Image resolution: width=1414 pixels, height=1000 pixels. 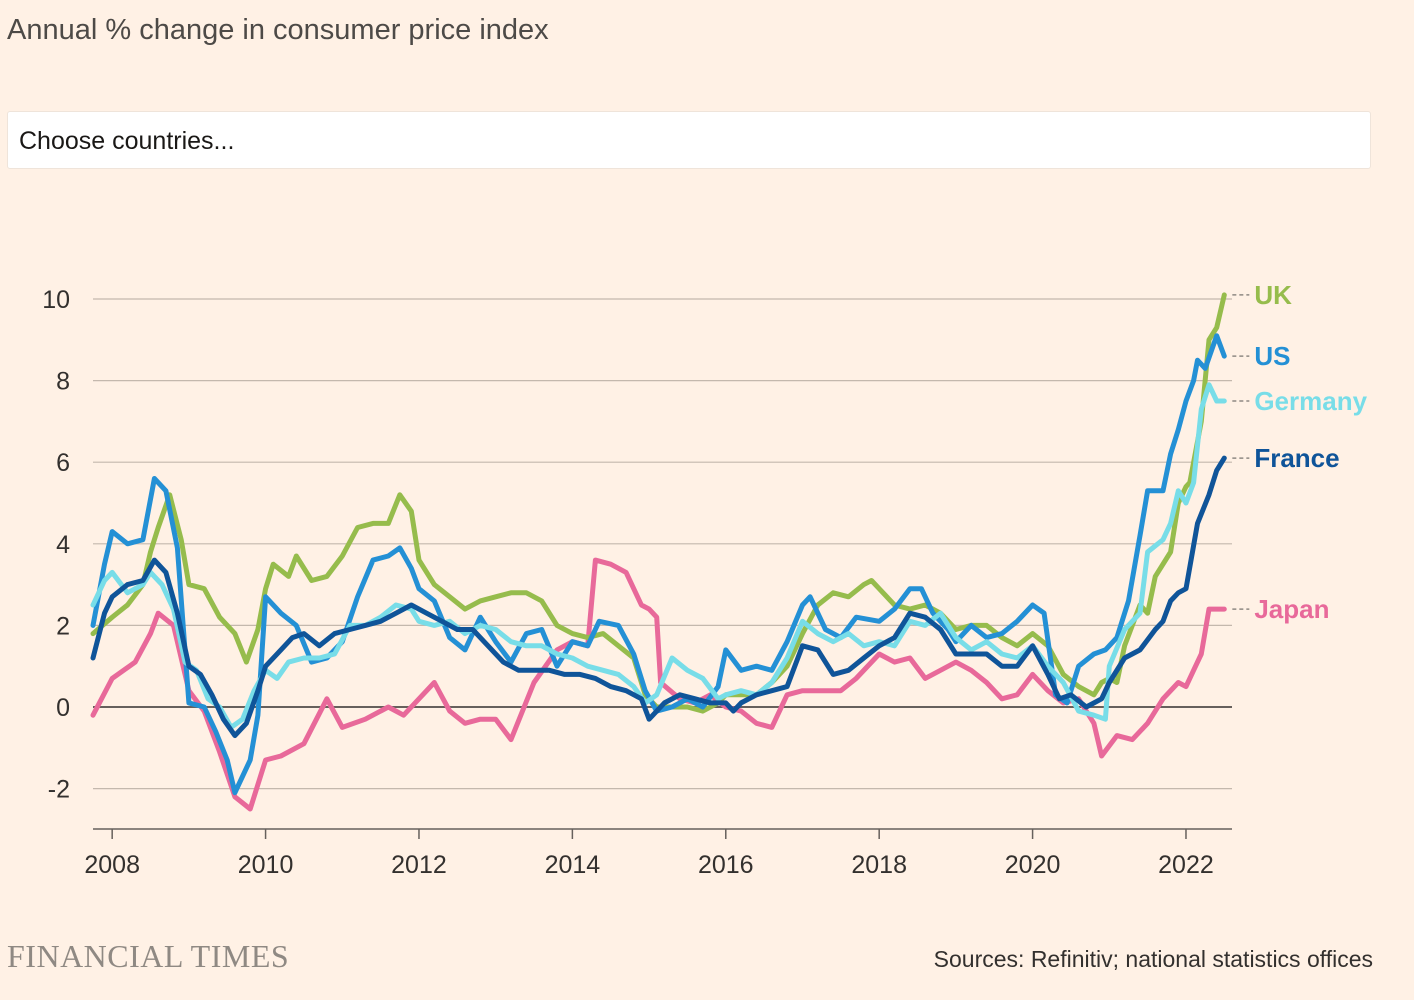 What do you see at coordinates (63, 708) in the screenshot?
I see `y-tick-label: 0` at bounding box center [63, 708].